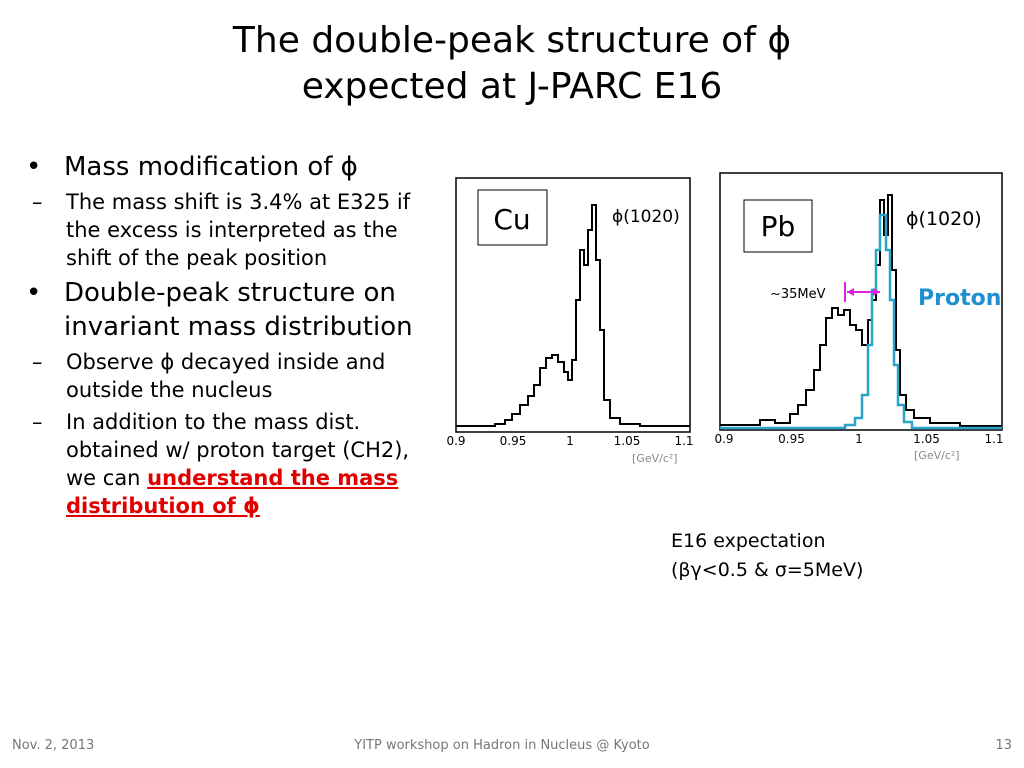  What do you see at coordinates (512, 40) in the screenshot?
I see `title-line: The double-peak structure of ϕ` at bounding box center [512, 40].